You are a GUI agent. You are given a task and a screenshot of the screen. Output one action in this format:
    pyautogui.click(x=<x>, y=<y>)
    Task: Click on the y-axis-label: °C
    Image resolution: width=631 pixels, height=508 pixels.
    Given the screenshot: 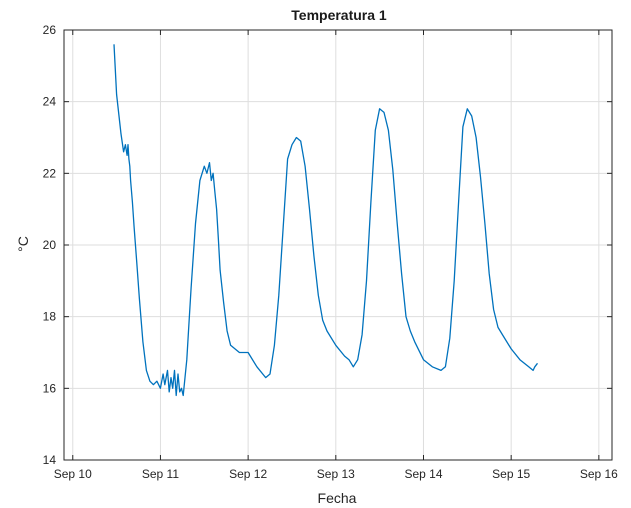 What is the action you would take?
    pyautogui.click(x=23, y=244)
    